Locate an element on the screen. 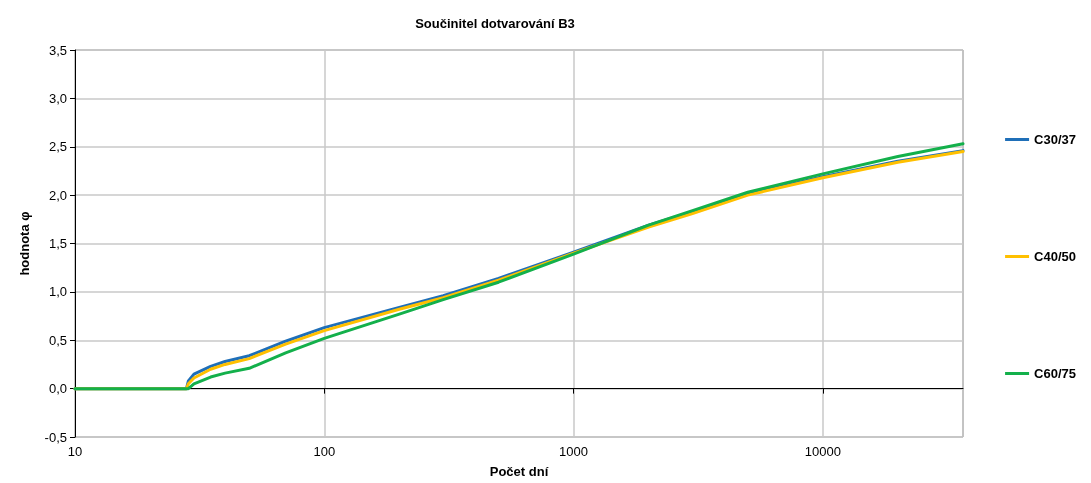 The height and width of the screenshot is (483, 1091). y-axis-title: hodnota φ is located at coordinates (24, 243).